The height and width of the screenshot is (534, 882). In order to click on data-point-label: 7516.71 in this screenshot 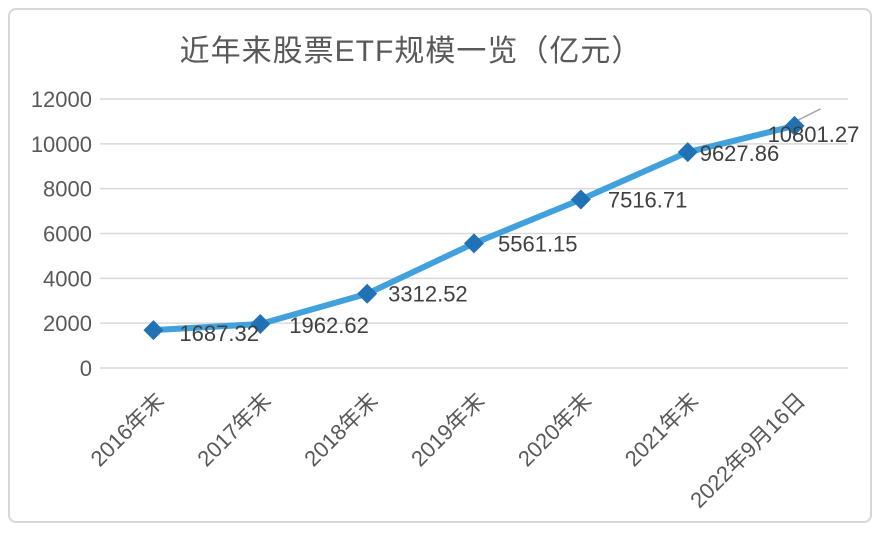, I will do `click(648, 200)`.